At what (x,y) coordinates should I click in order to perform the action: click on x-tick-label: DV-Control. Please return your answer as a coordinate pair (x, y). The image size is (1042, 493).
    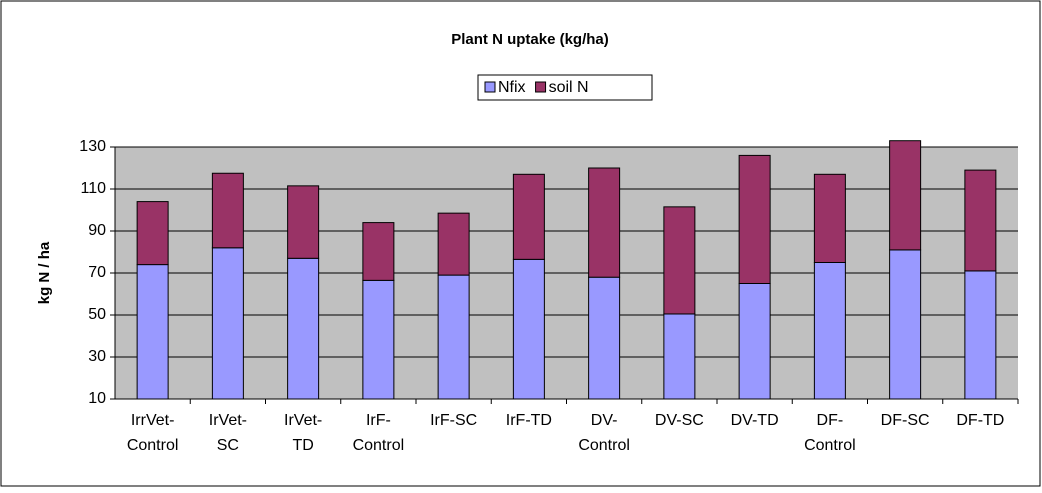
    Looking at the image, I should click on (604, 433).